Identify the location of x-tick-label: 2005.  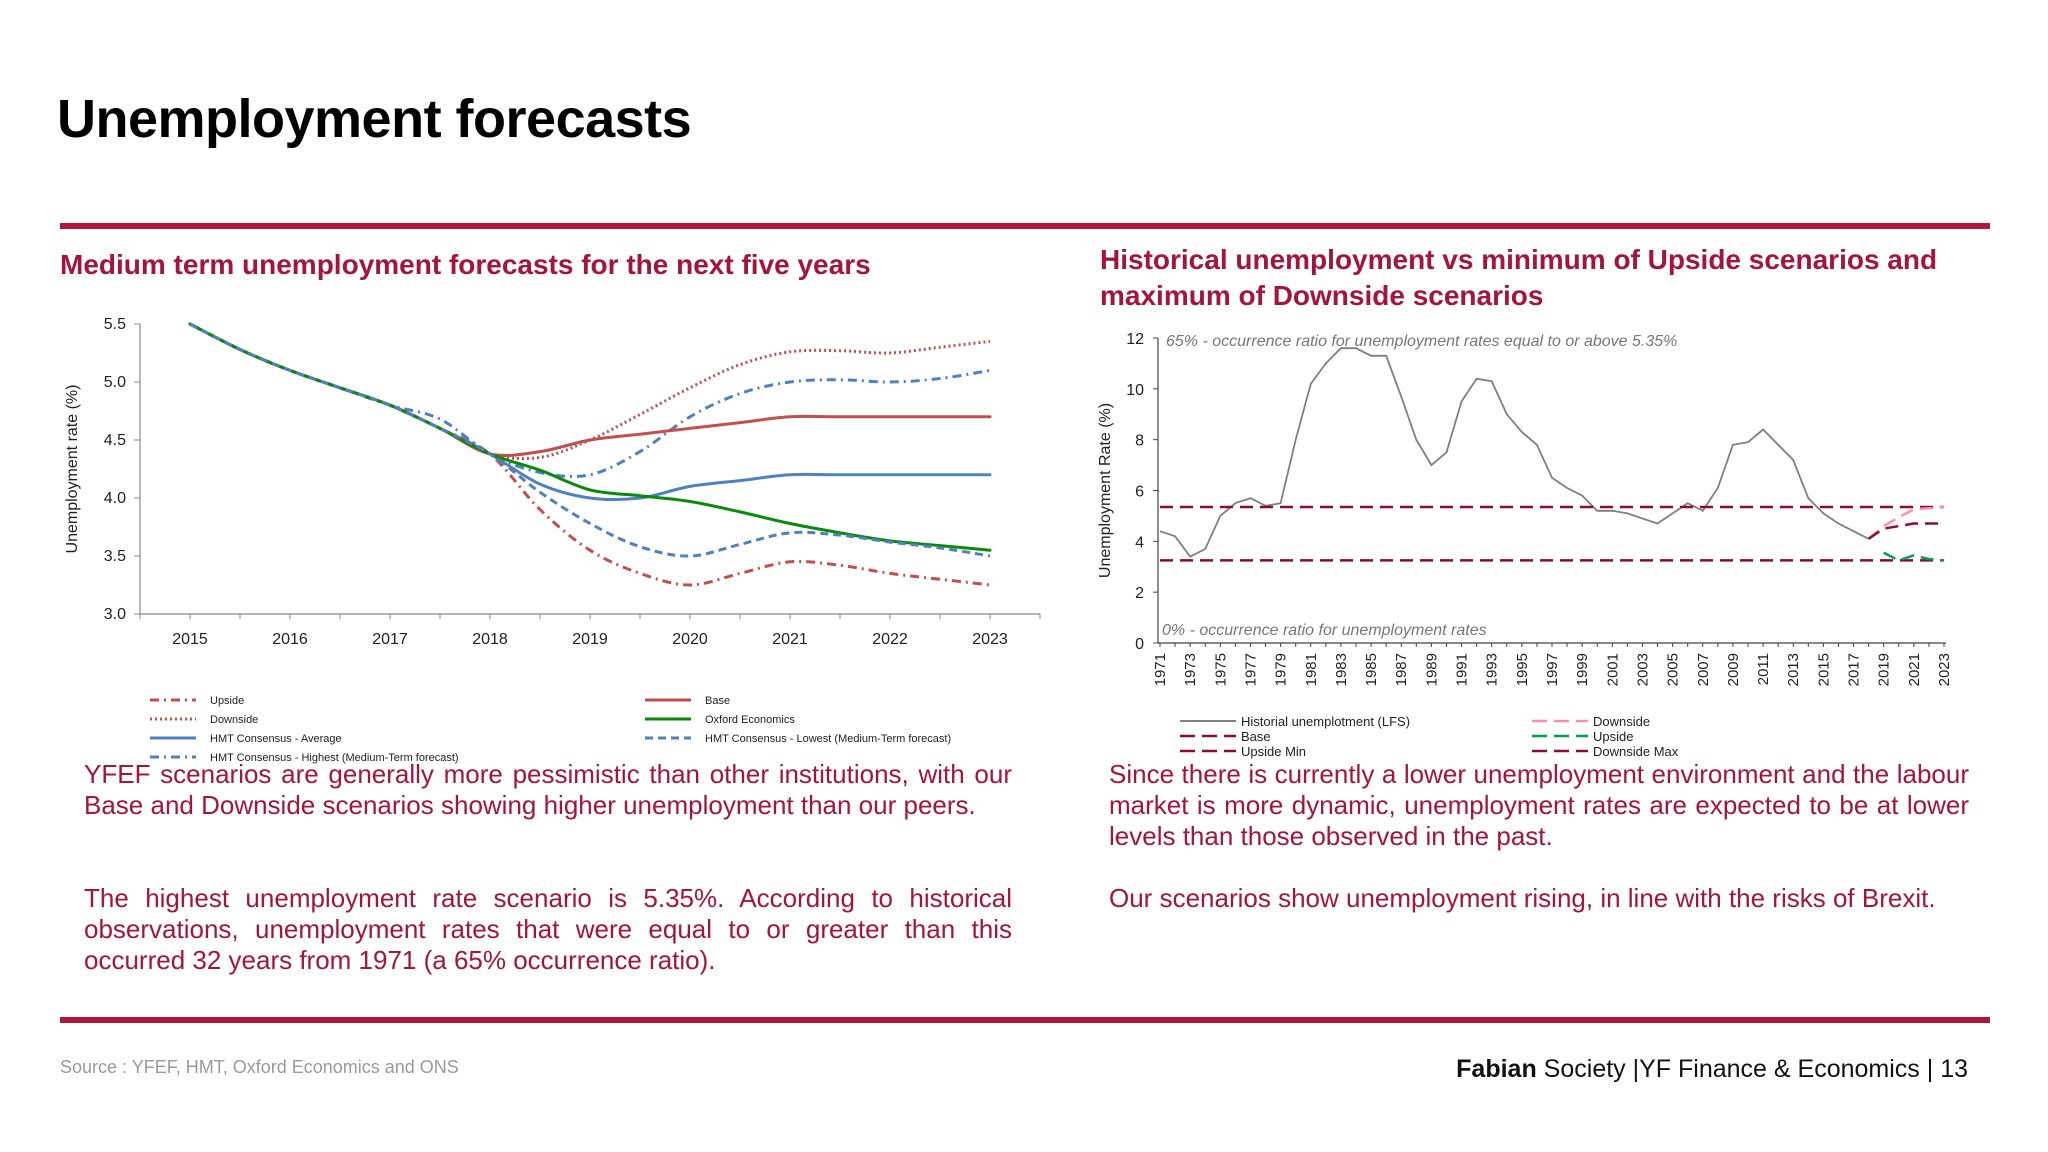
(1673, 669).